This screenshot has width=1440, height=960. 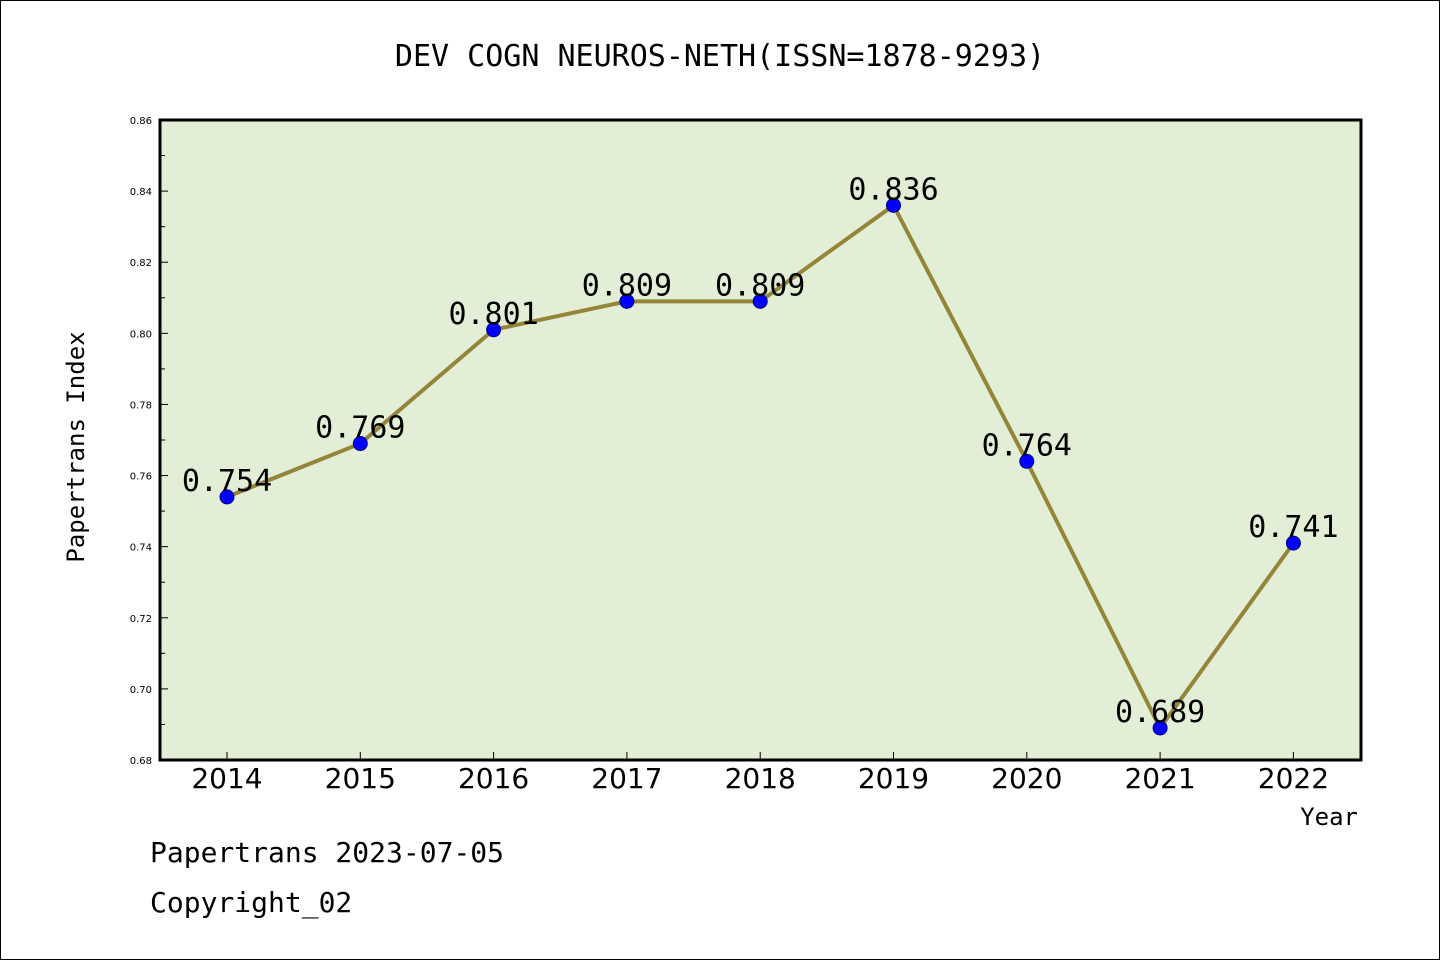 What do you see at coordinates (1026, 778) in the screenshot?
I see `x-tick-label: 2020` at bounding box center [1026, 778].